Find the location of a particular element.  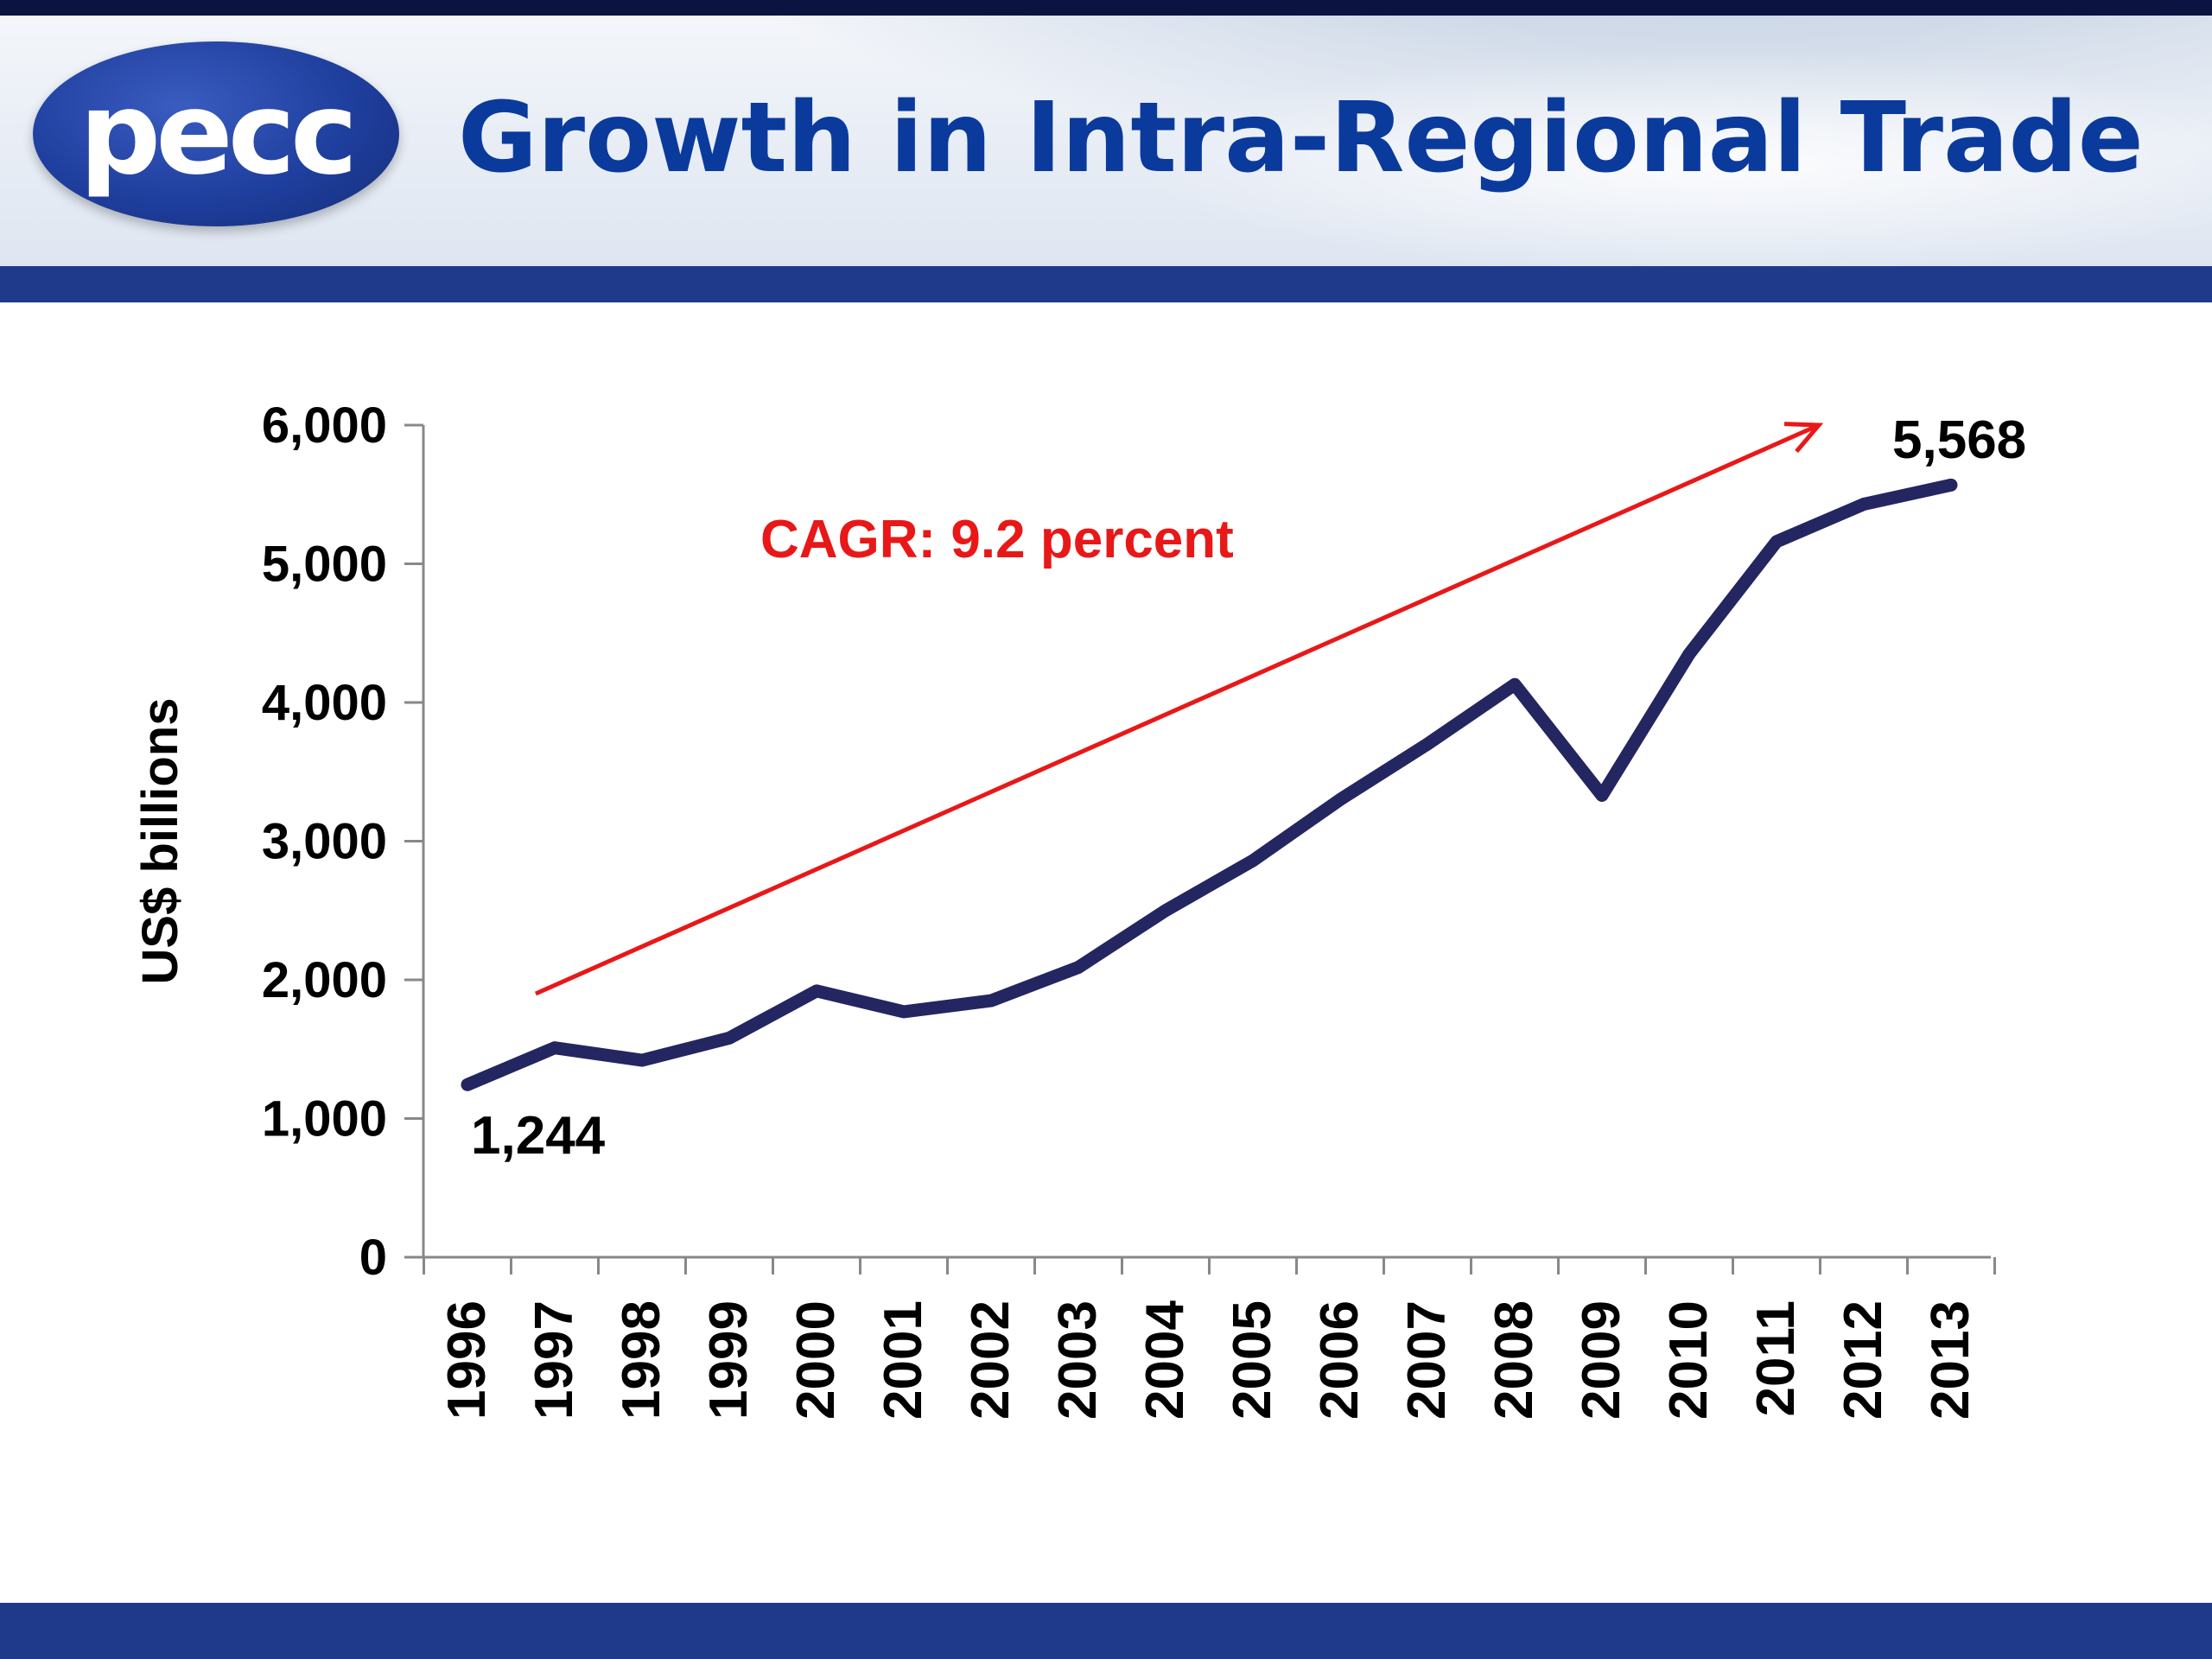

slide-title: Growth in Intra-Regional Trade is located at coordinates (1301, 138).